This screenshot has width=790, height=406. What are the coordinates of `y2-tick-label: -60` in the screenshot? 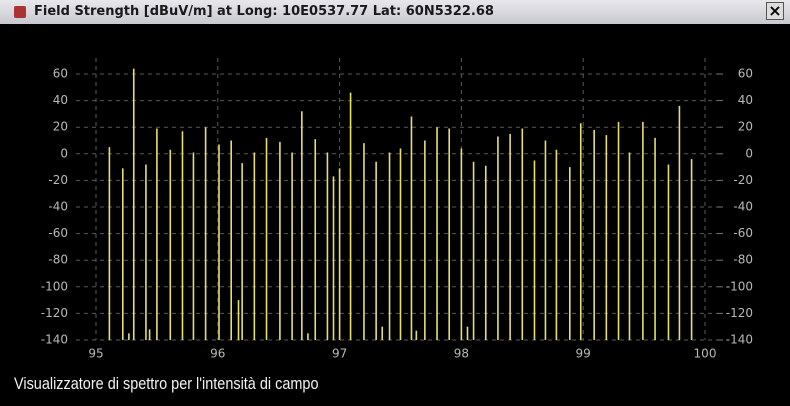 It's located at (743, 233).